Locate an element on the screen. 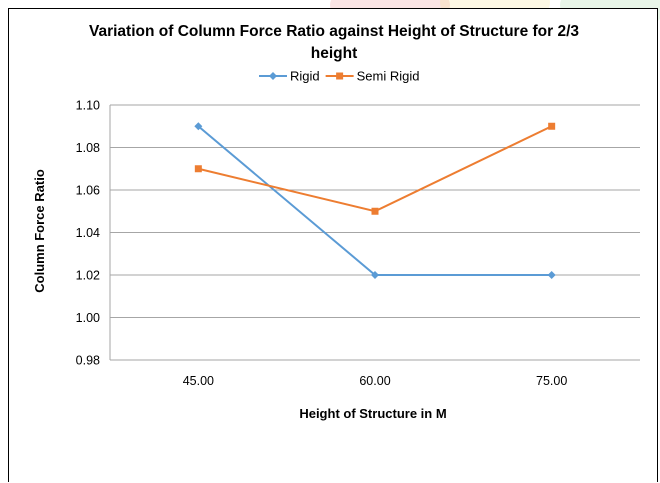  x-tick-labels: 45.00 60.00 75.00 is located at coordinates (375, 381).